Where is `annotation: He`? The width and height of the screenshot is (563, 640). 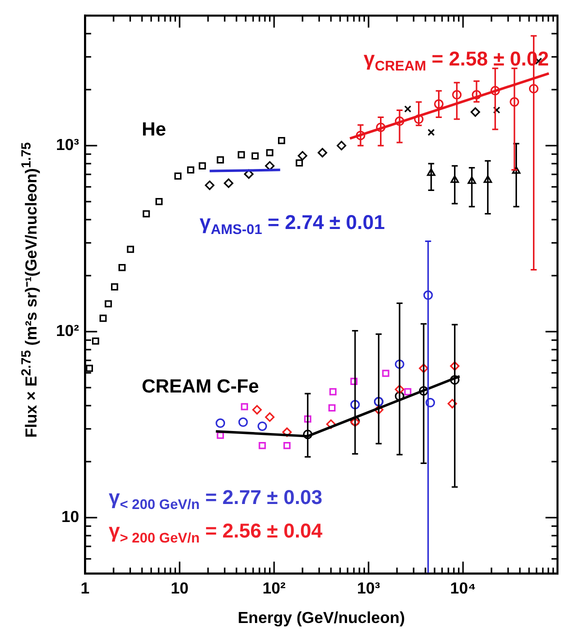 annotation: He is located at coordinates (154, 130).